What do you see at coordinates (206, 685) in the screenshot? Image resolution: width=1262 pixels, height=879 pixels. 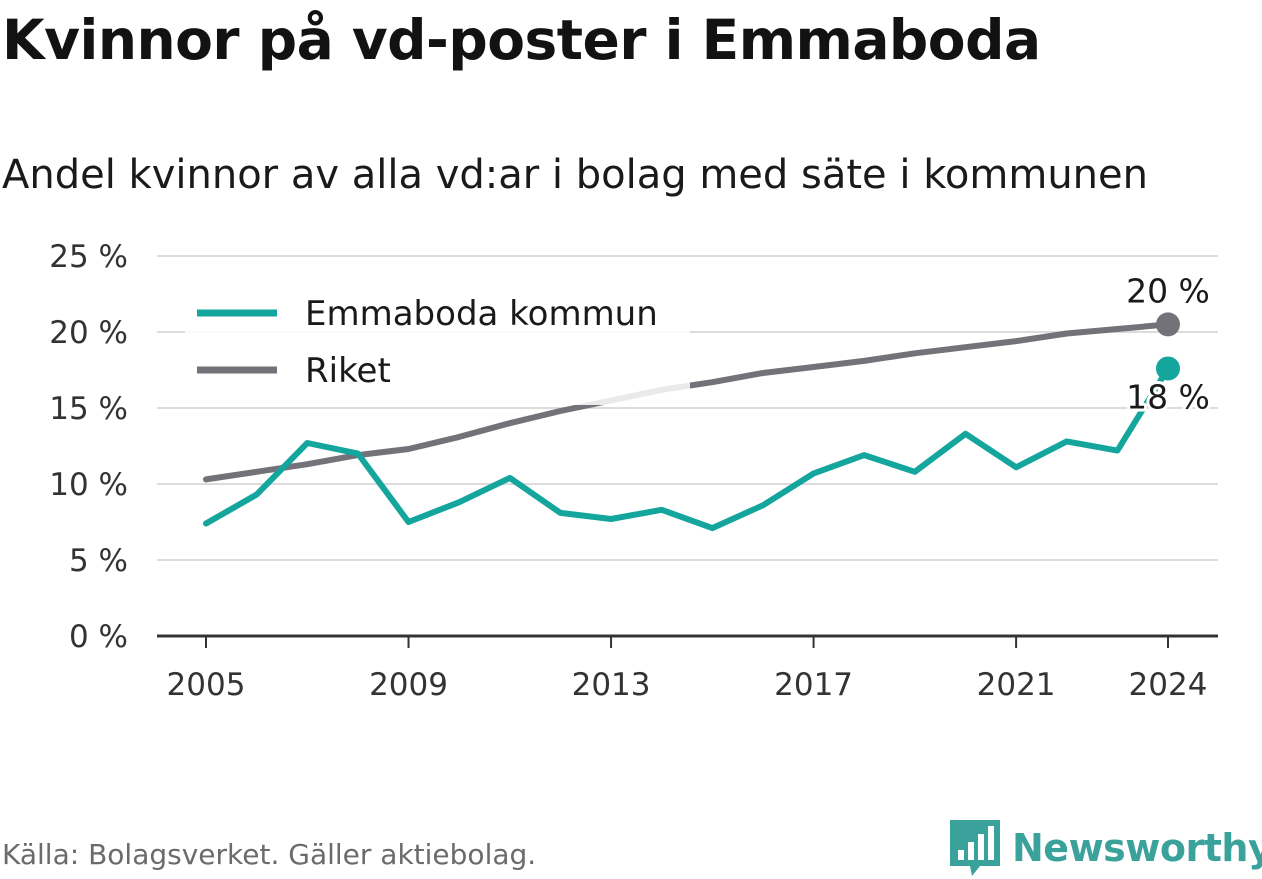 I see `x-tick-label: 2005` at bounding box center [206, 685].